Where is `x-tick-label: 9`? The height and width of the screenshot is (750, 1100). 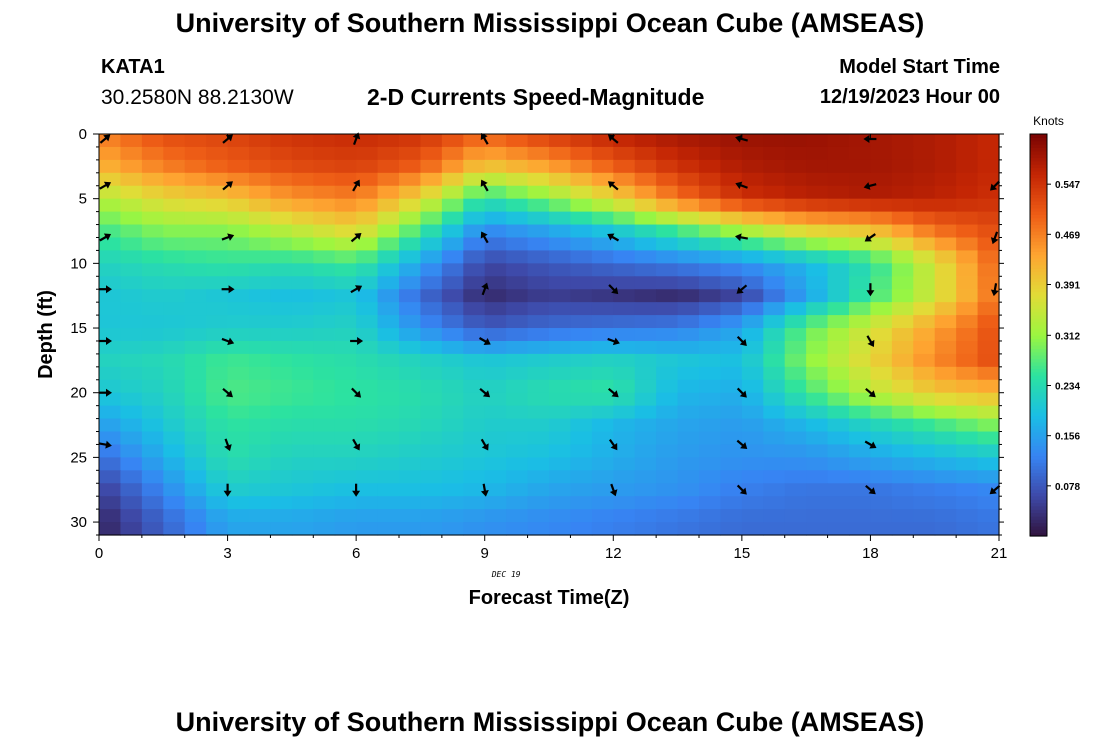
x-tick-label: 9 is located at coordinates (485, 553).